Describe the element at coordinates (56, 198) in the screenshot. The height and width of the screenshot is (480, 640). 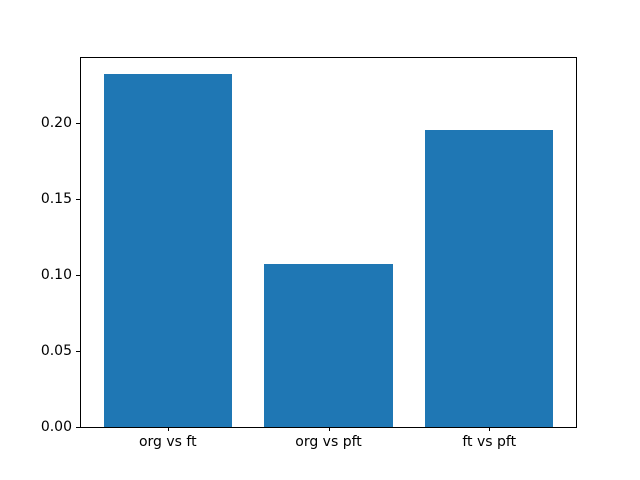
I see `y-axis-tick-label: 0.15` at that location.